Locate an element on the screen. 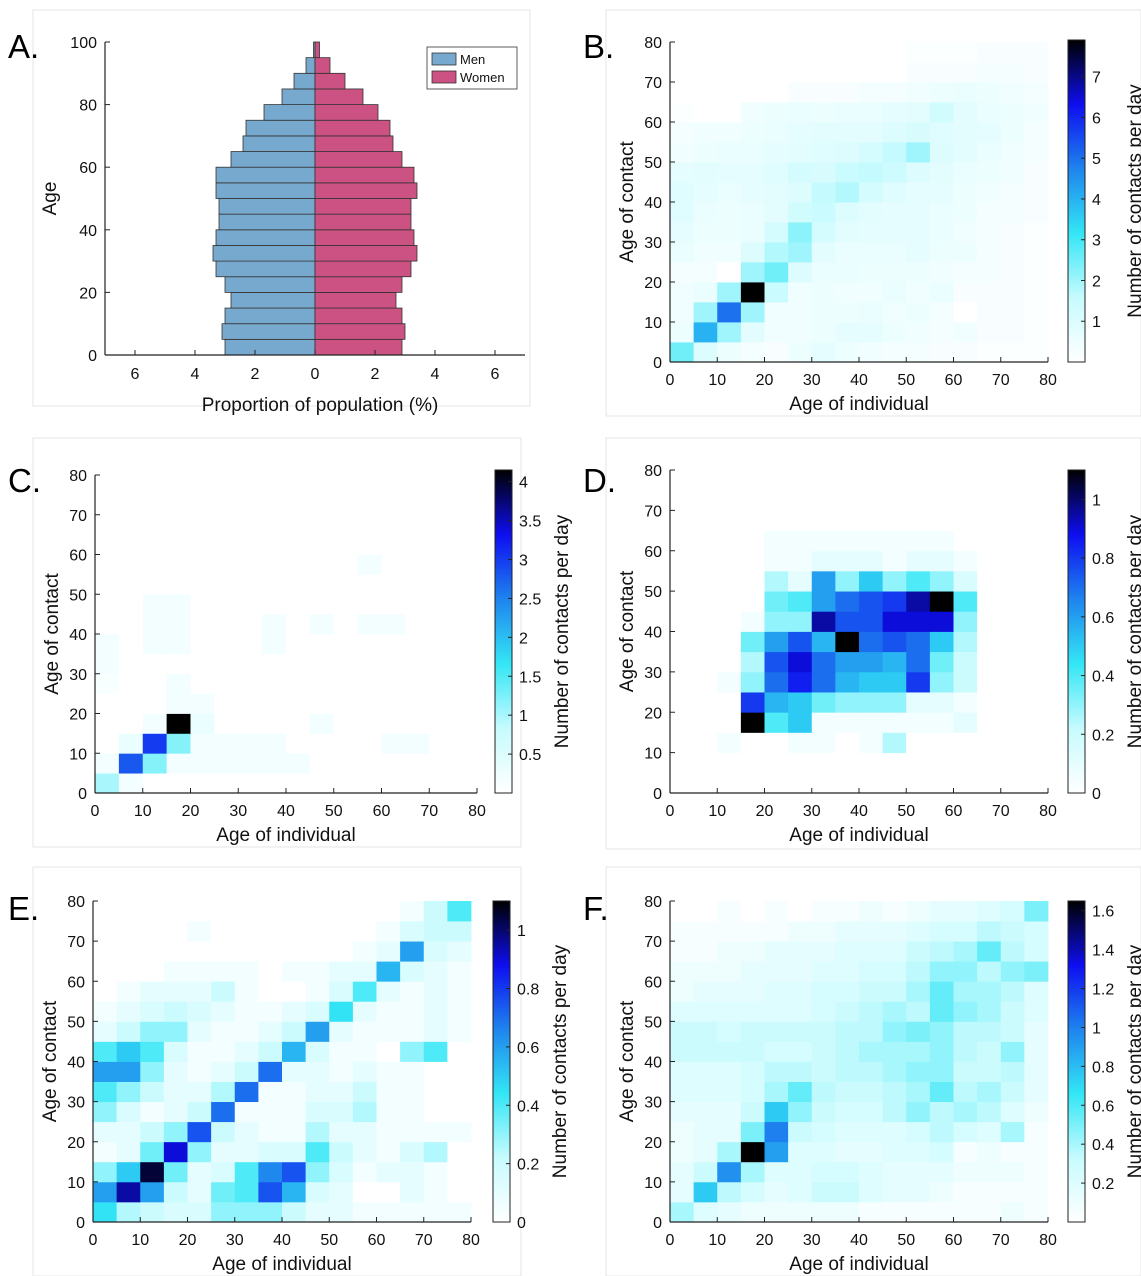 This screenshot has width=1141, height=1276. y-tick-label: 10 is located at coordinates (76, 1183).